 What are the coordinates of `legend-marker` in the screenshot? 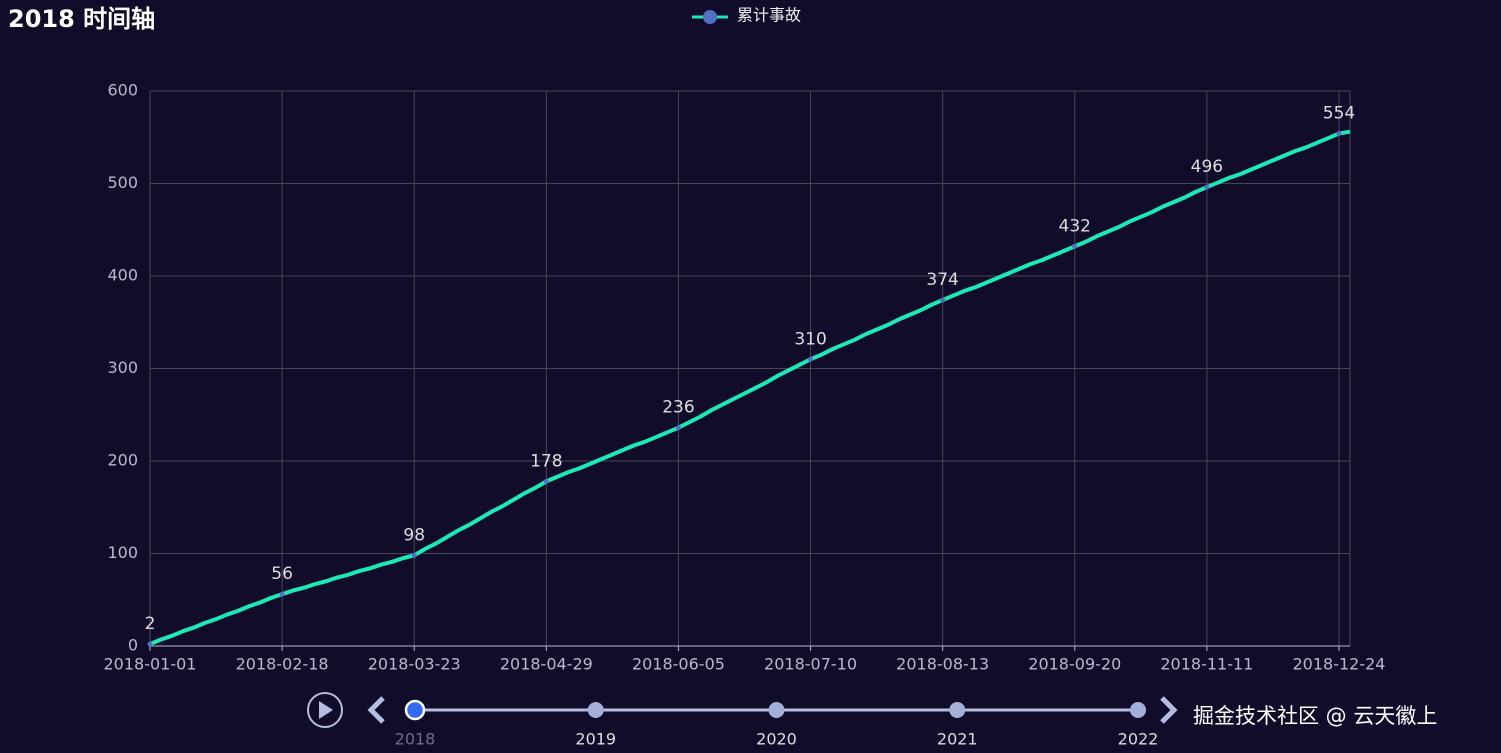 It's located at (710, 17).